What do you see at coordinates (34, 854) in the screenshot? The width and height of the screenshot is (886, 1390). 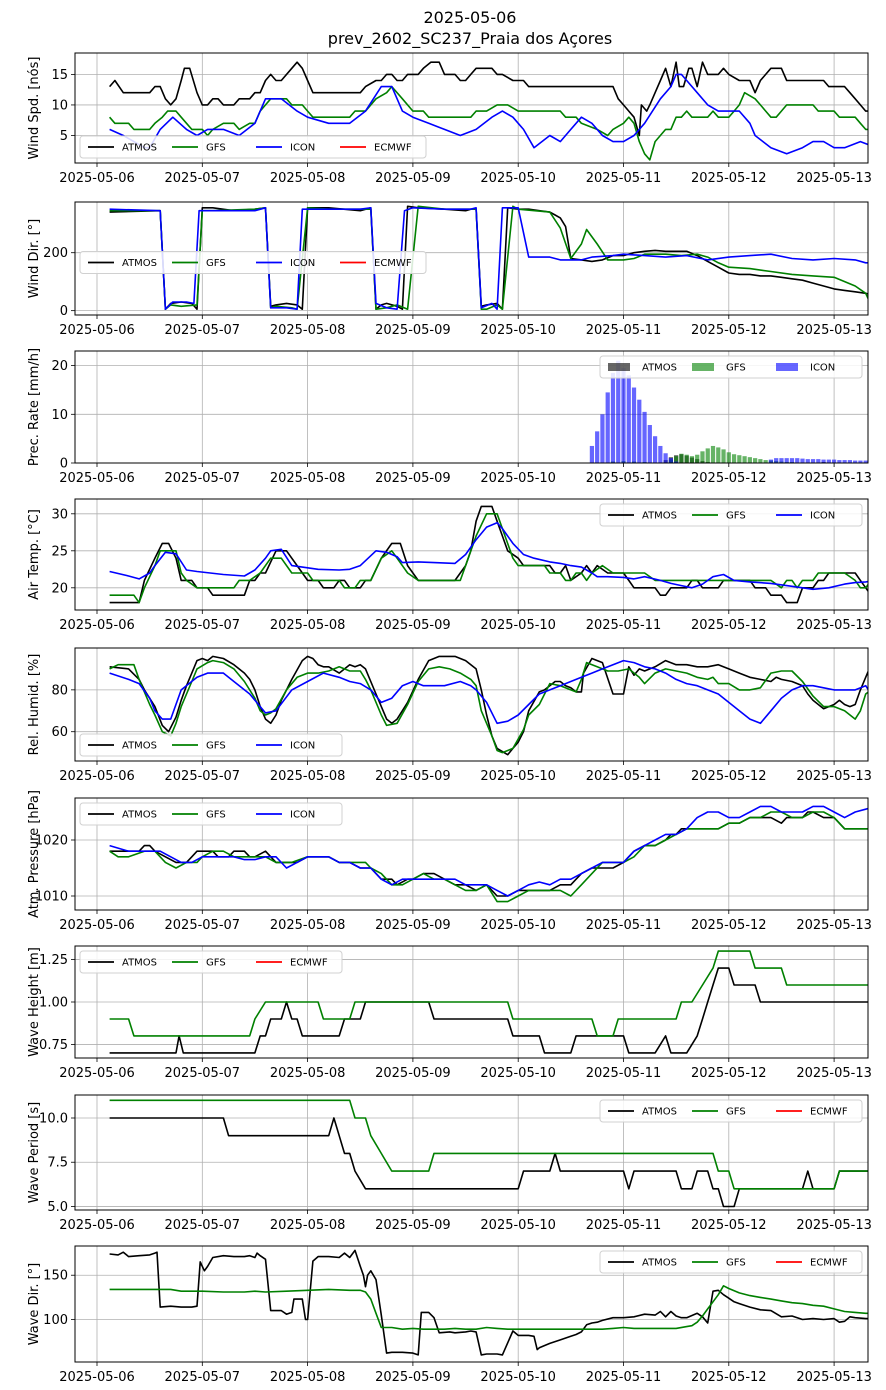 I see `y-axis-label: Atm. Pressure [hPa]` at bounding box center [34, 854].